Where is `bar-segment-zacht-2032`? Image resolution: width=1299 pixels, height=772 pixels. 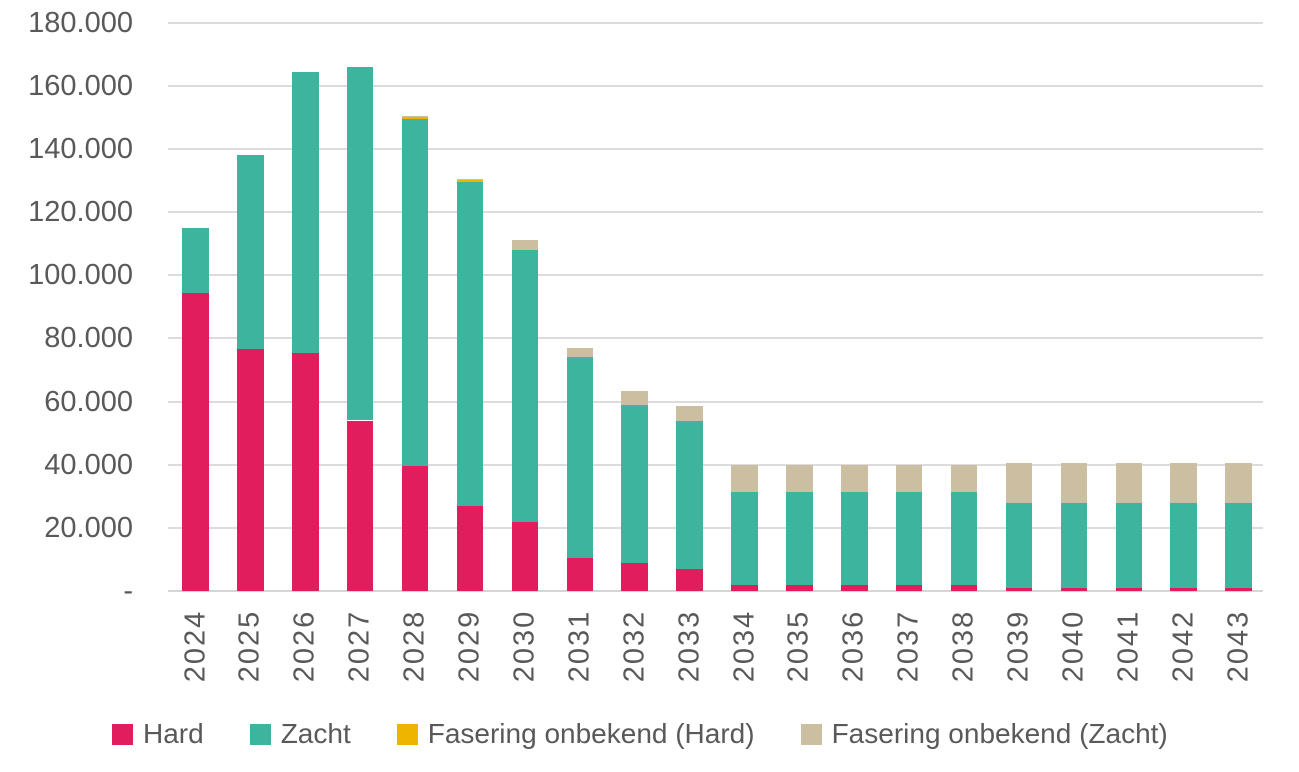
bar-segment-zacht-2032 is located at coordinates (634, 483).